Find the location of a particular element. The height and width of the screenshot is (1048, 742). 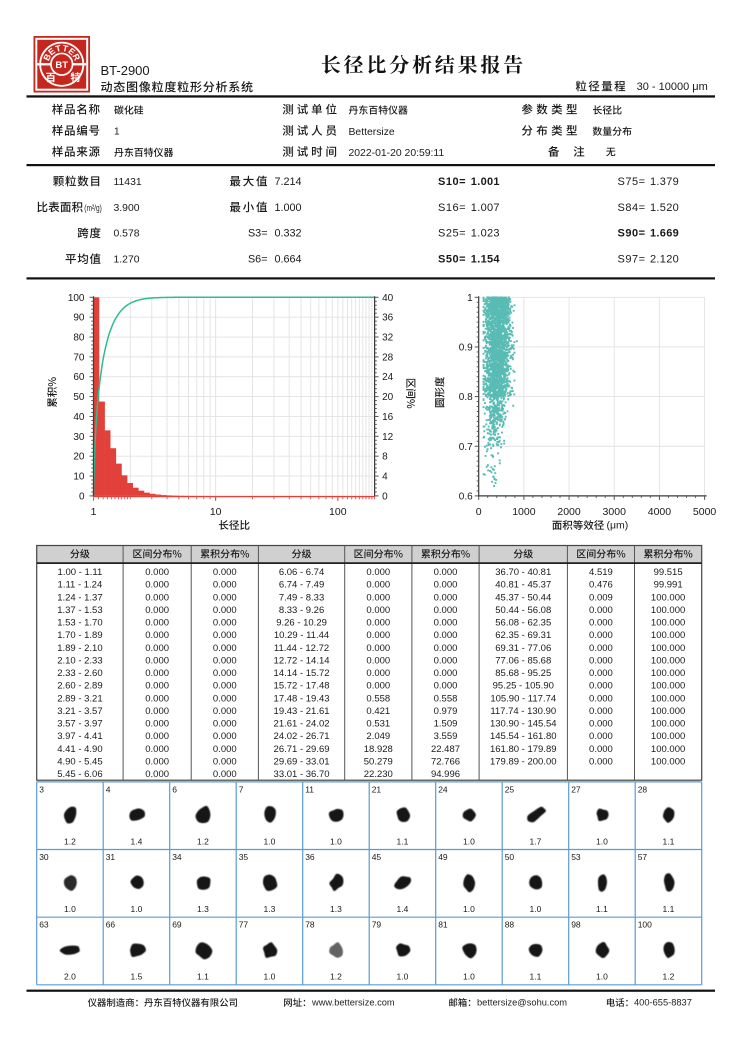

svg-text: 3.21 - 3.57 is located at coordinates (79, 711).